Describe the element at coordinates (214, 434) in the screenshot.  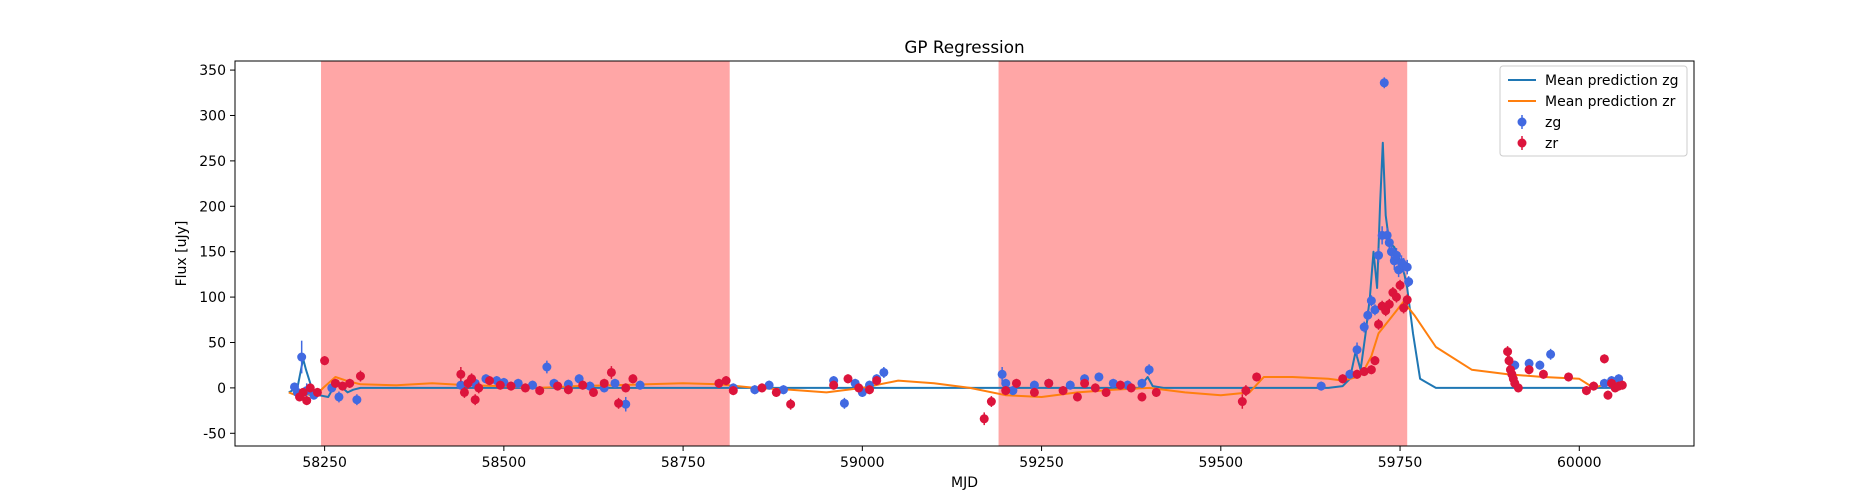
I see `y-tick-label: -50` at that location.